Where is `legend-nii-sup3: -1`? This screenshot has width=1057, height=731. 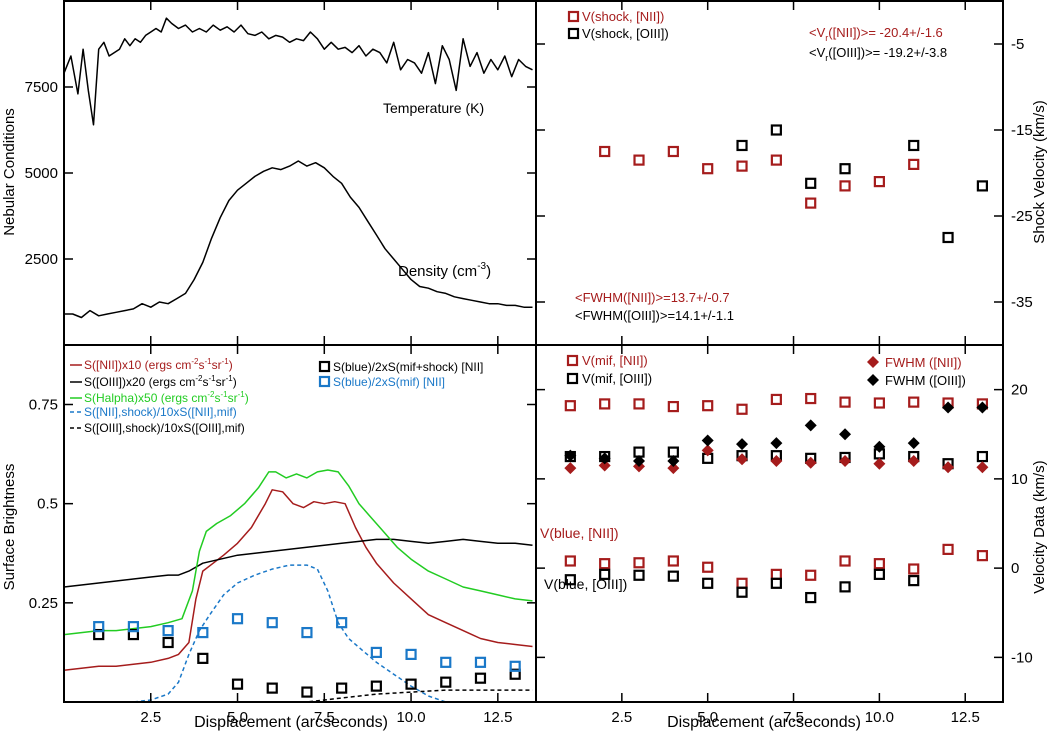 legend-nii-sup3: -1 is located at coordinates (226, 361).